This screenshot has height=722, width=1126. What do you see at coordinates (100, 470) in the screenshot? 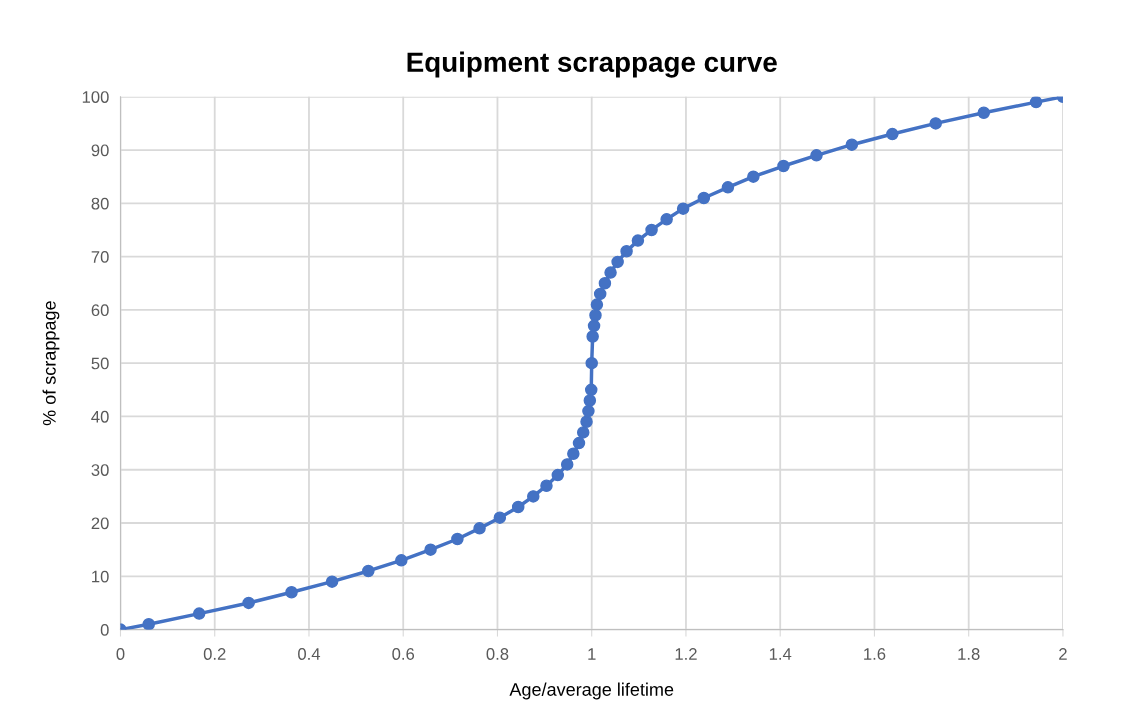
I see `y-tick-label: 30` at bounding box center [100, 470].